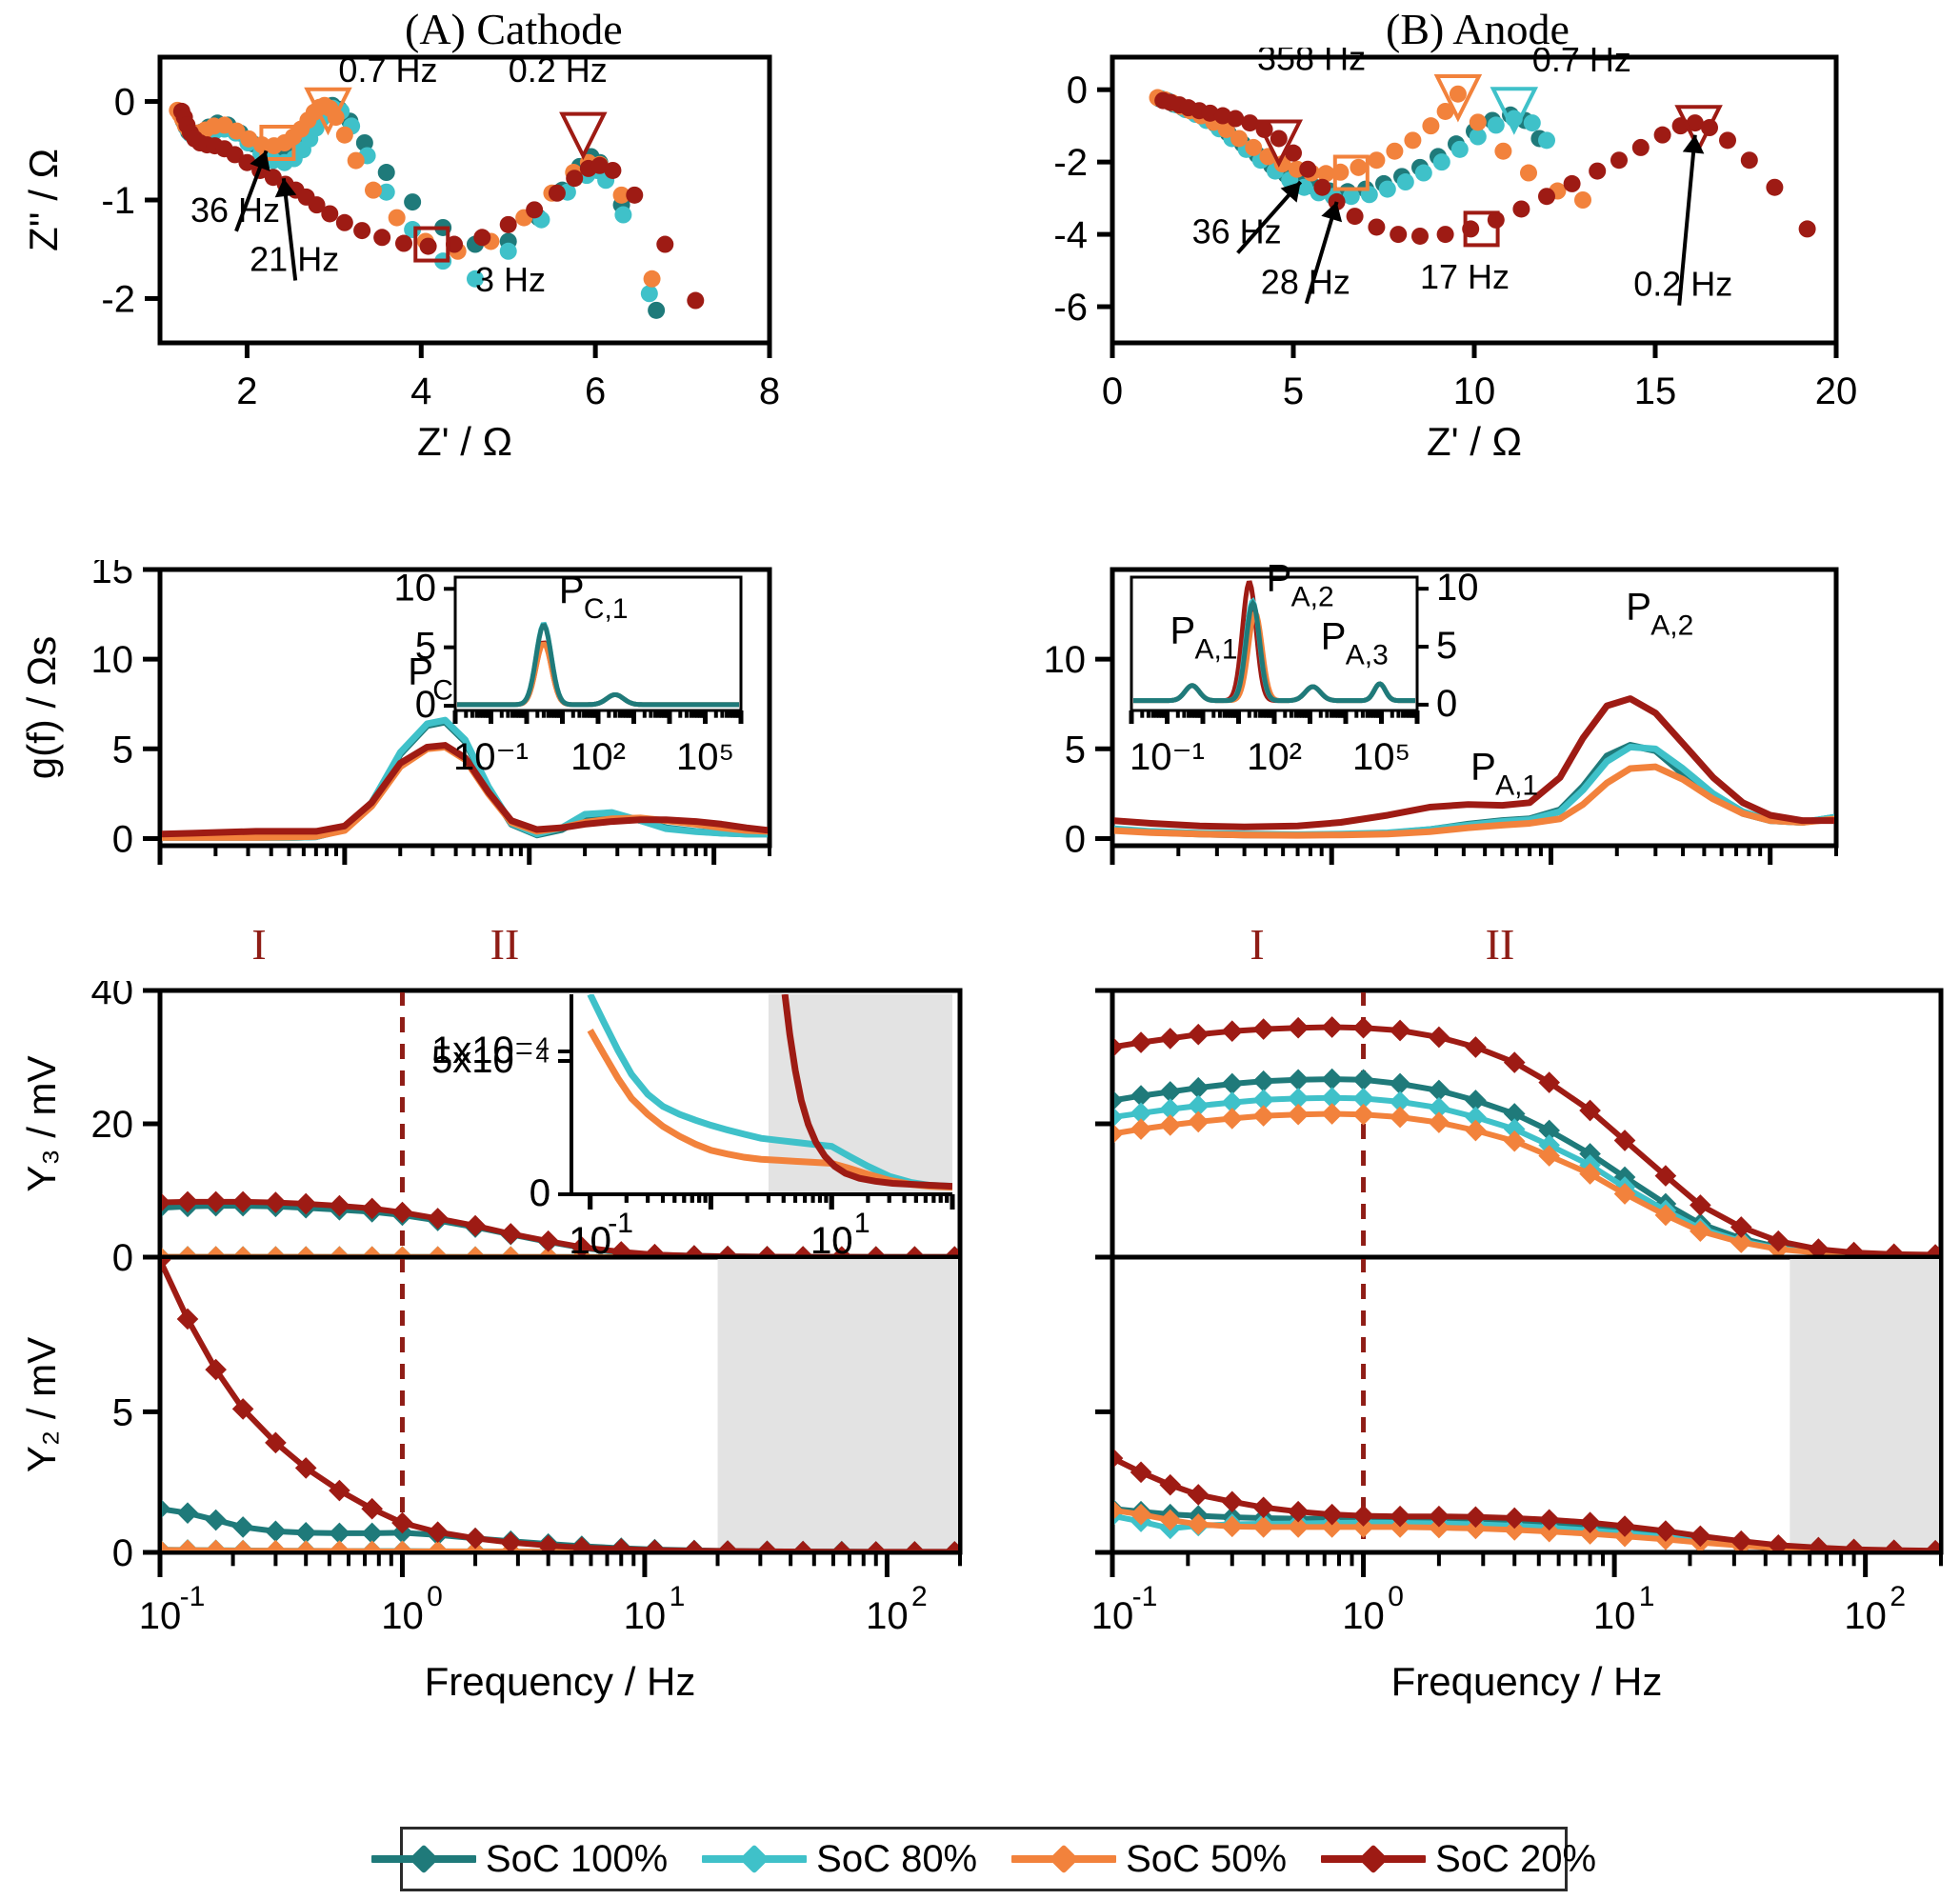  What do you see at coordinates (583, 136) in the screenshot?
I see `open-triangle-marker` at bounding box center [583, 136].